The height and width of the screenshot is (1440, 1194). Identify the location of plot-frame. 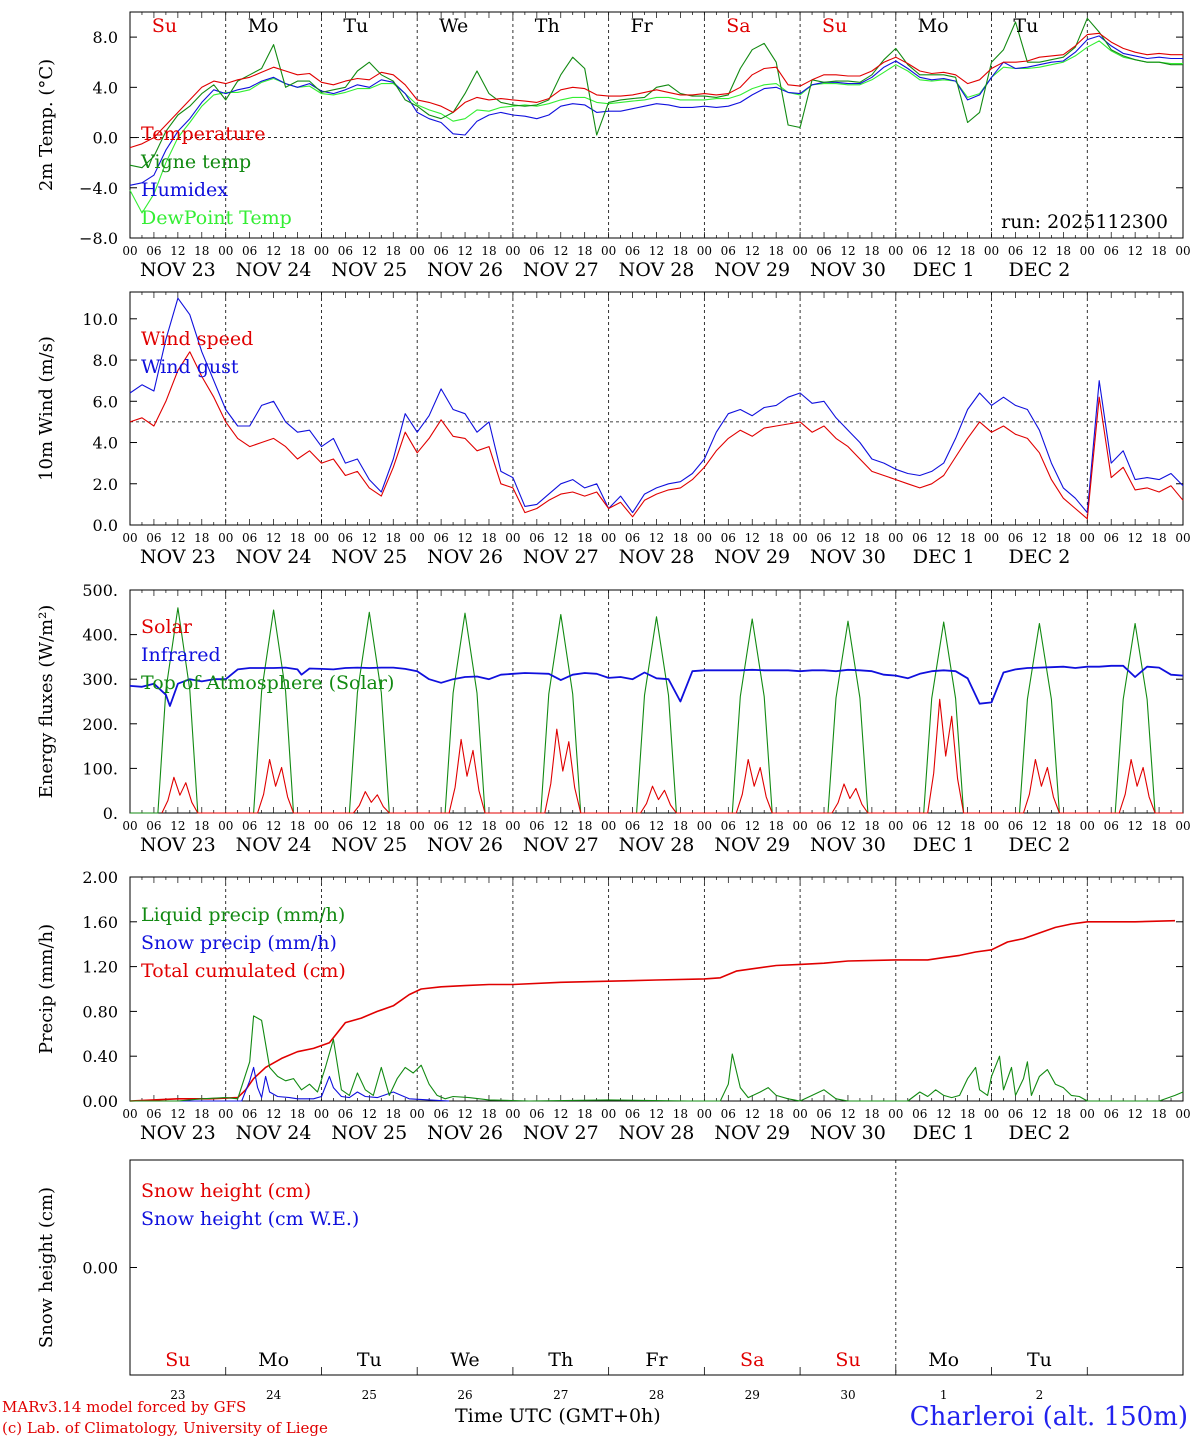
(656, 125).